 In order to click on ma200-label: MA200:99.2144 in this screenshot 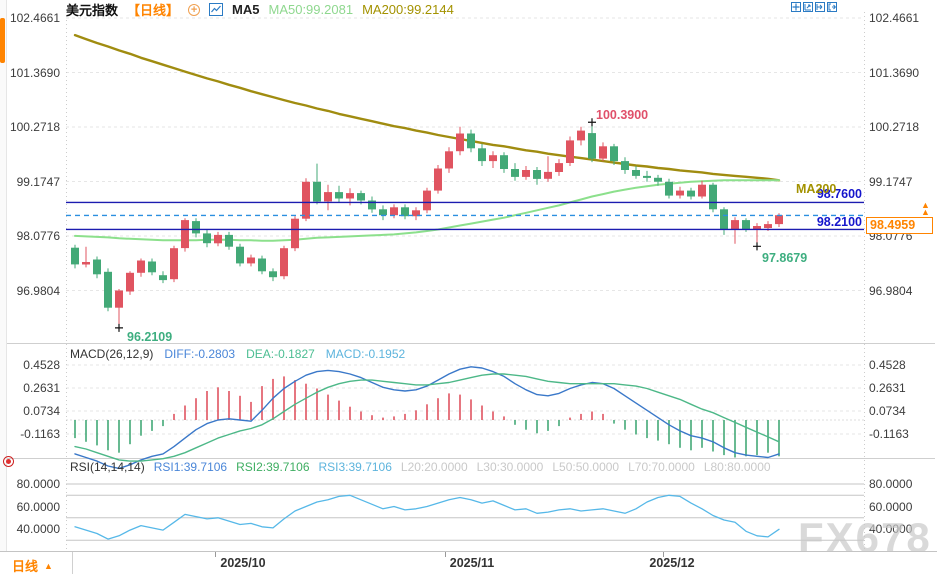, I will do `click(408, 9)`.